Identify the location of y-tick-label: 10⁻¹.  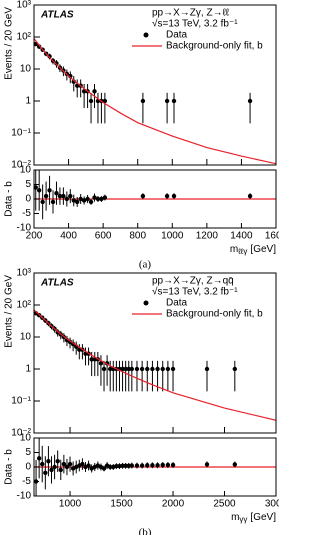
(21, 133).